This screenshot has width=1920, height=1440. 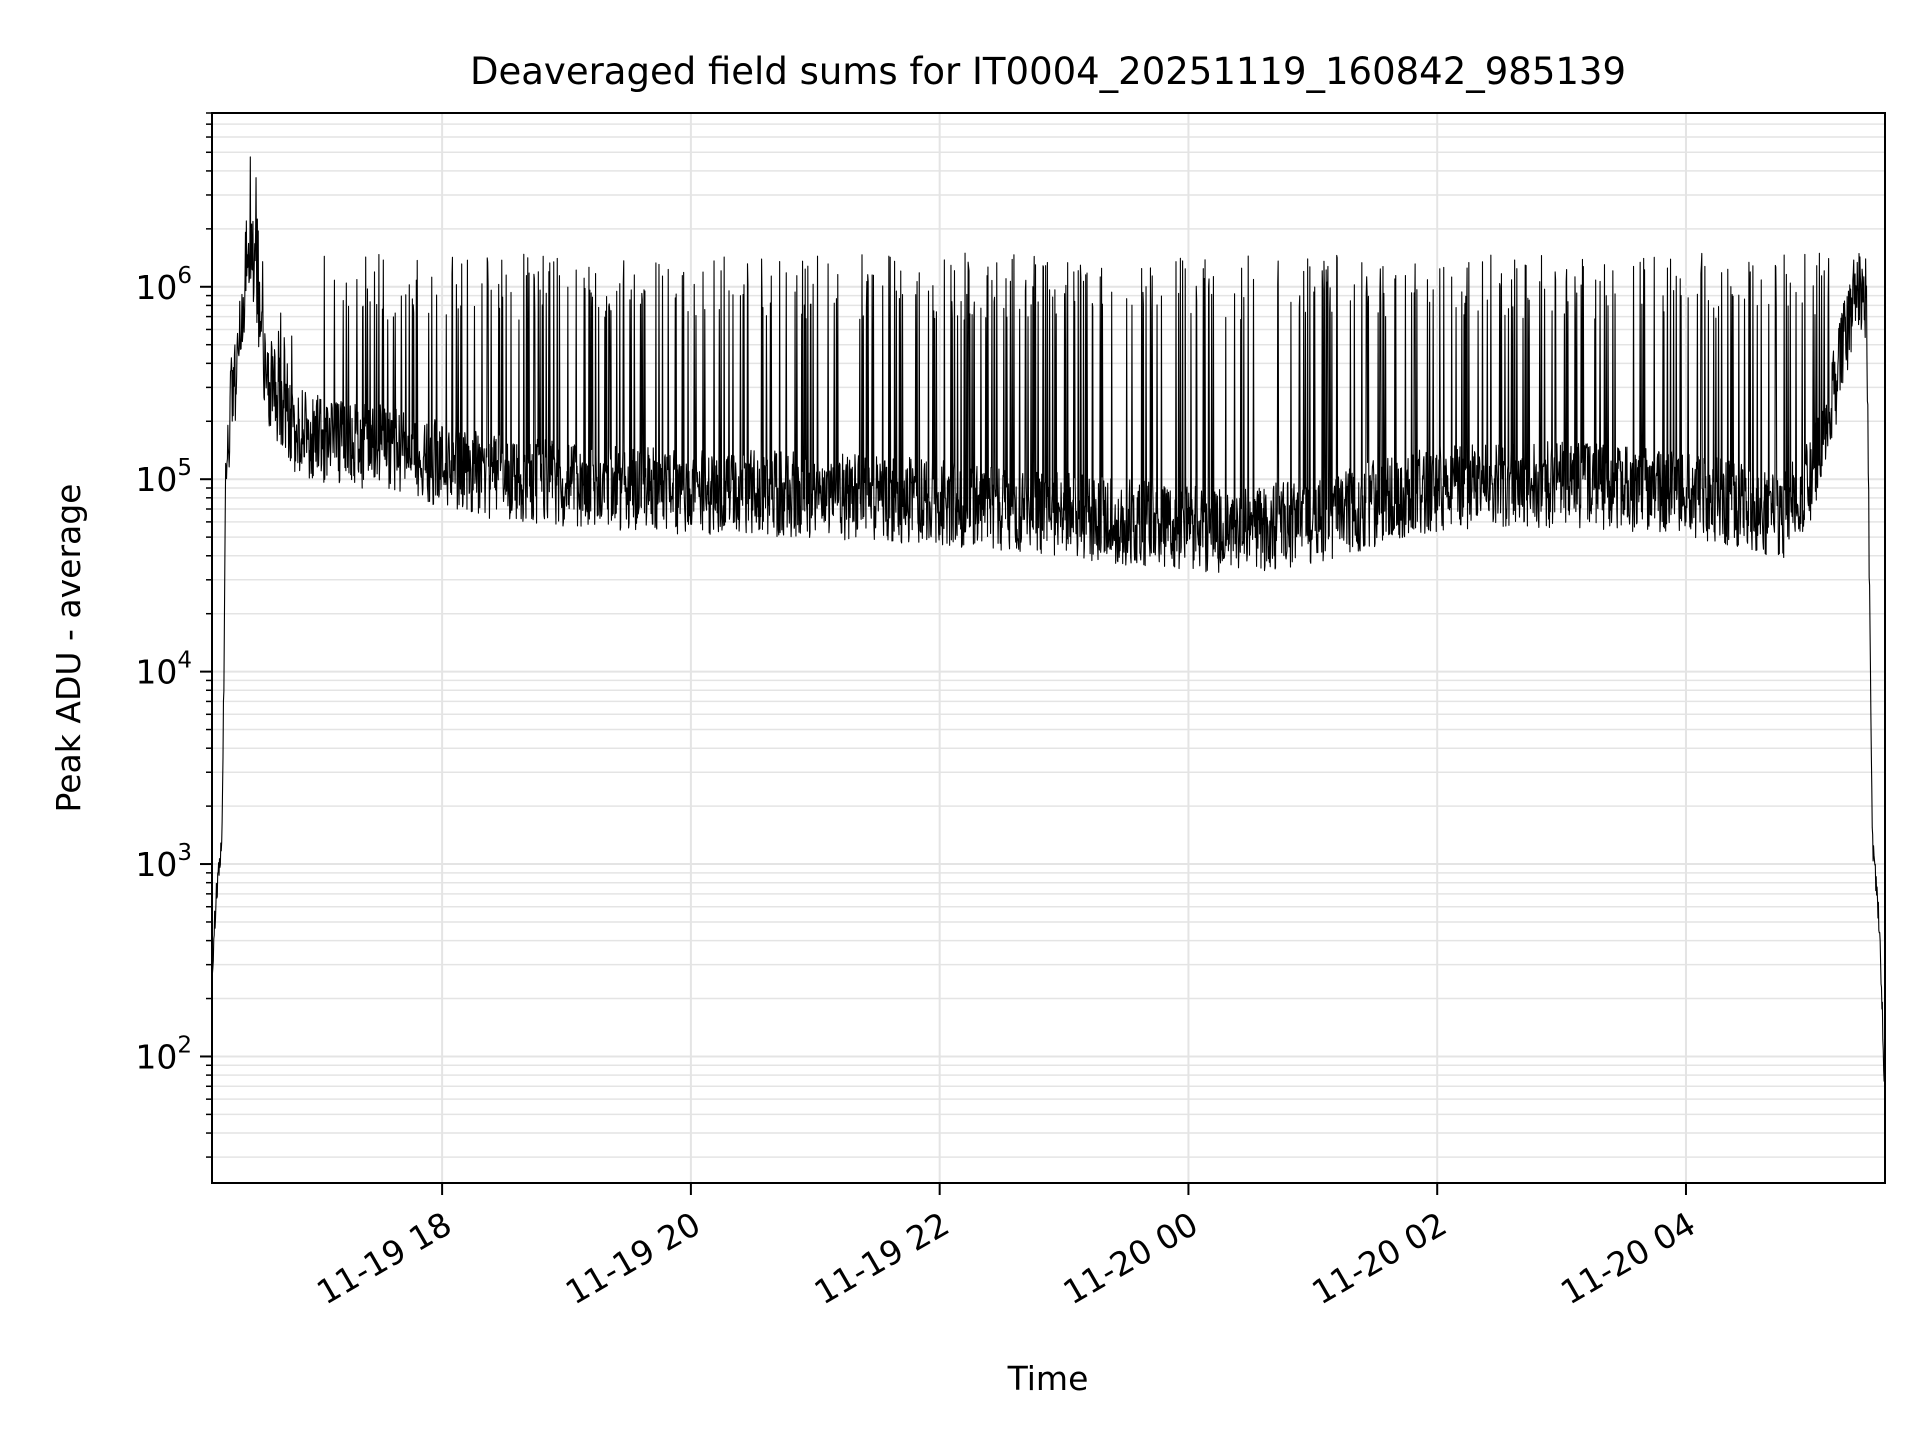 I want to click on y-axis-label: Peak ADU - average, so click(x=68, y=648).